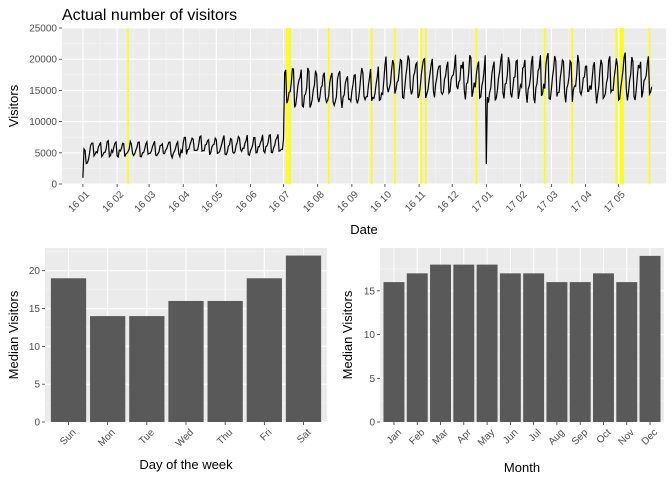 The height and width of the screenshot is (480, 672). What do you see at coordinates (382, 202) in the screenshot?
I see `x-tick-label: 16 10` at bounding box center [382, 202].